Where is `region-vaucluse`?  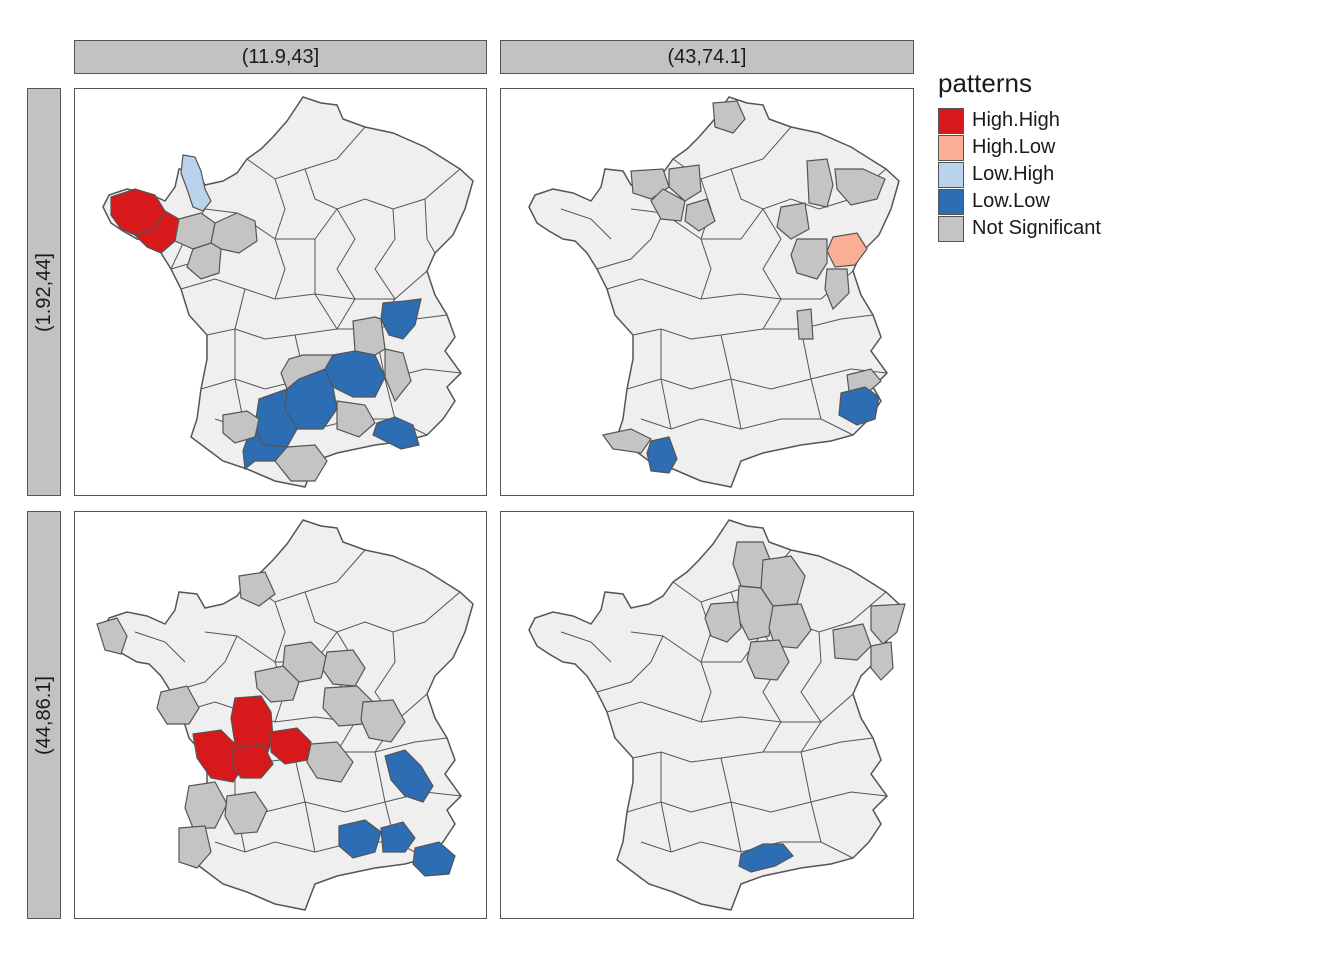 region-vaucluse is located at coordinates (398, 837).